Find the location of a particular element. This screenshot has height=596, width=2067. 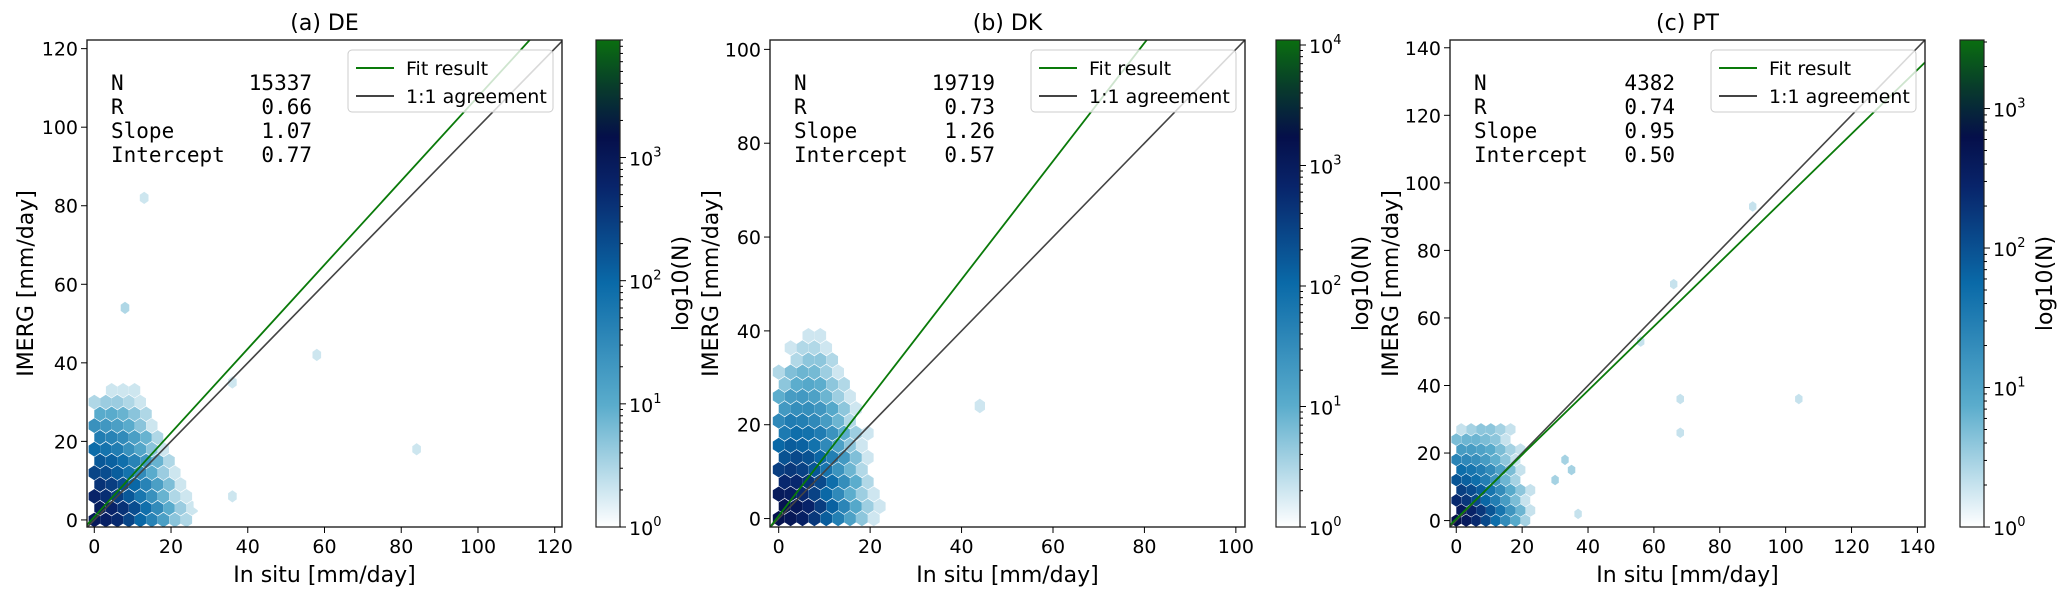

colorbar-tick-exponent: 0 is located at coordinates (1337, 522).